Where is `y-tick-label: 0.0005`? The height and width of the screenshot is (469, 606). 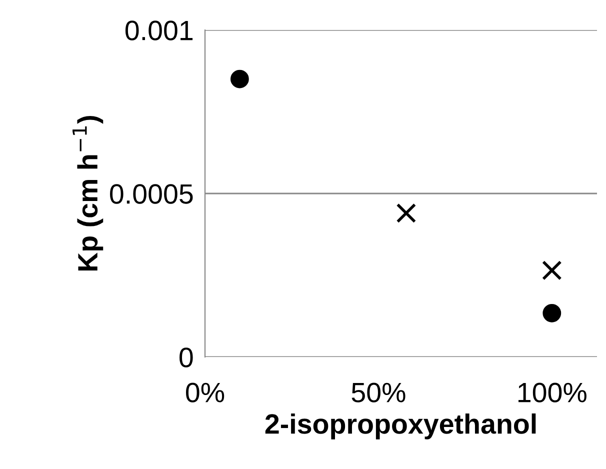
y-tick-label: 0.0005 is located at coordinates (151, 194).